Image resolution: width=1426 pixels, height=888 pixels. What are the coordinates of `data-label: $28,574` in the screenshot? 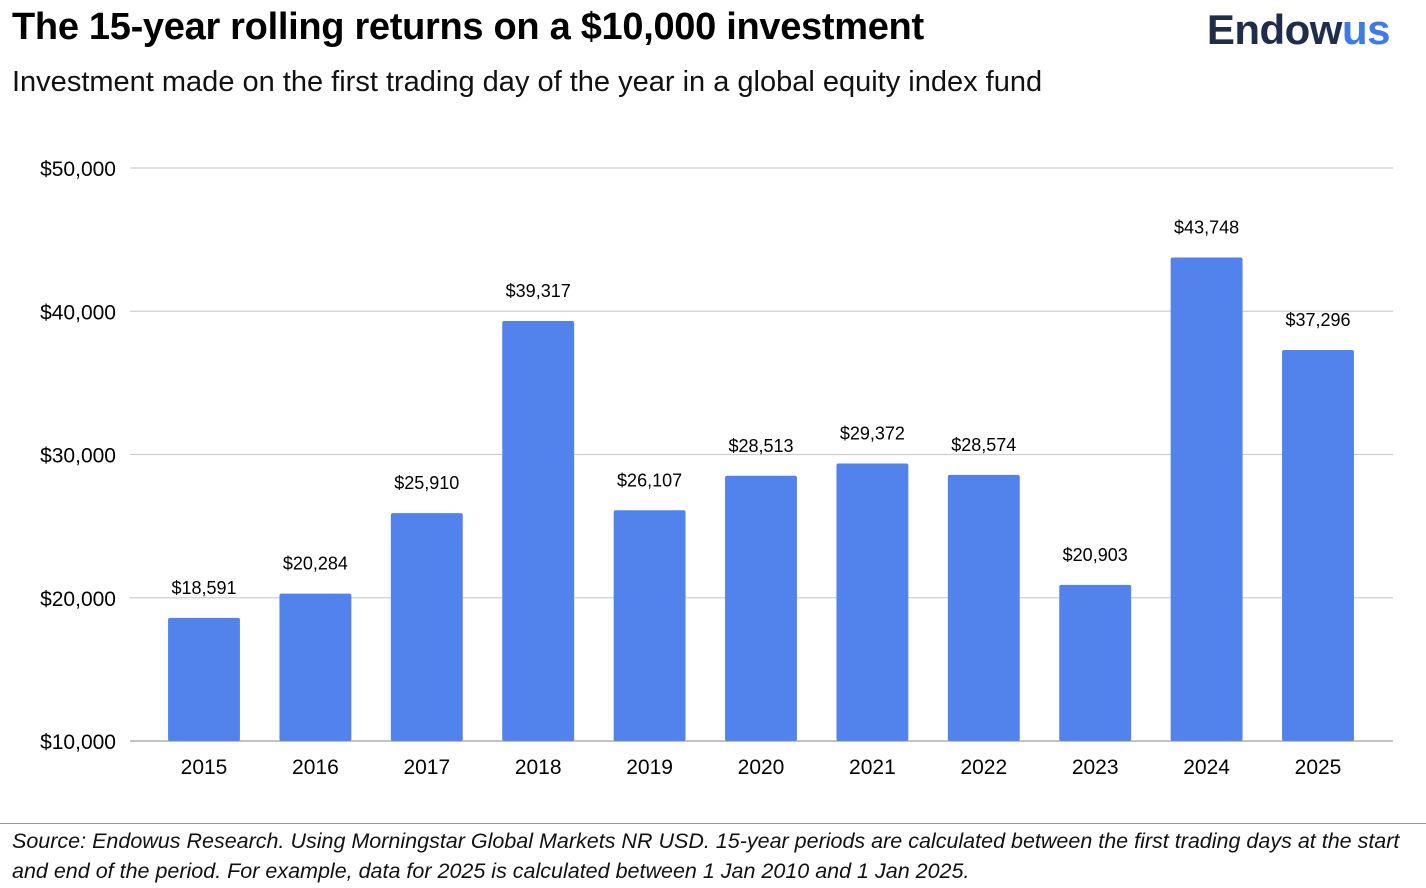 It's located at (983, 445).